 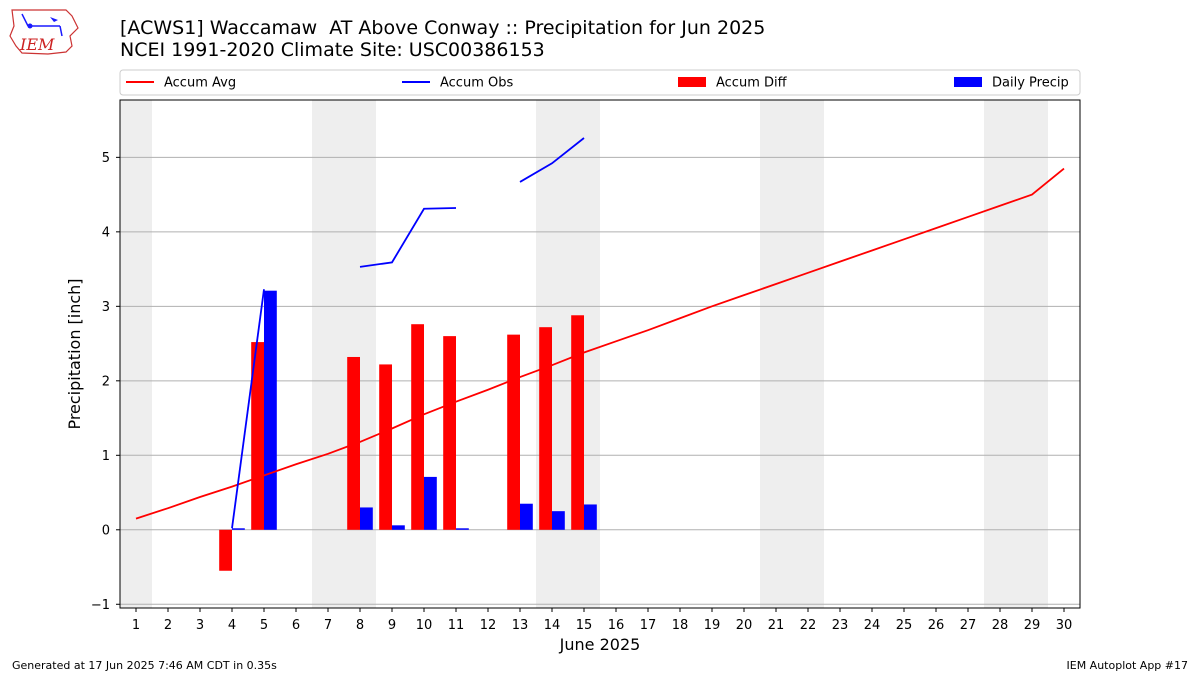 What do you see at coordinates (328, 625) in the screenshot?
I see `x-tick-label: 7` at bounding box center [328, 625].